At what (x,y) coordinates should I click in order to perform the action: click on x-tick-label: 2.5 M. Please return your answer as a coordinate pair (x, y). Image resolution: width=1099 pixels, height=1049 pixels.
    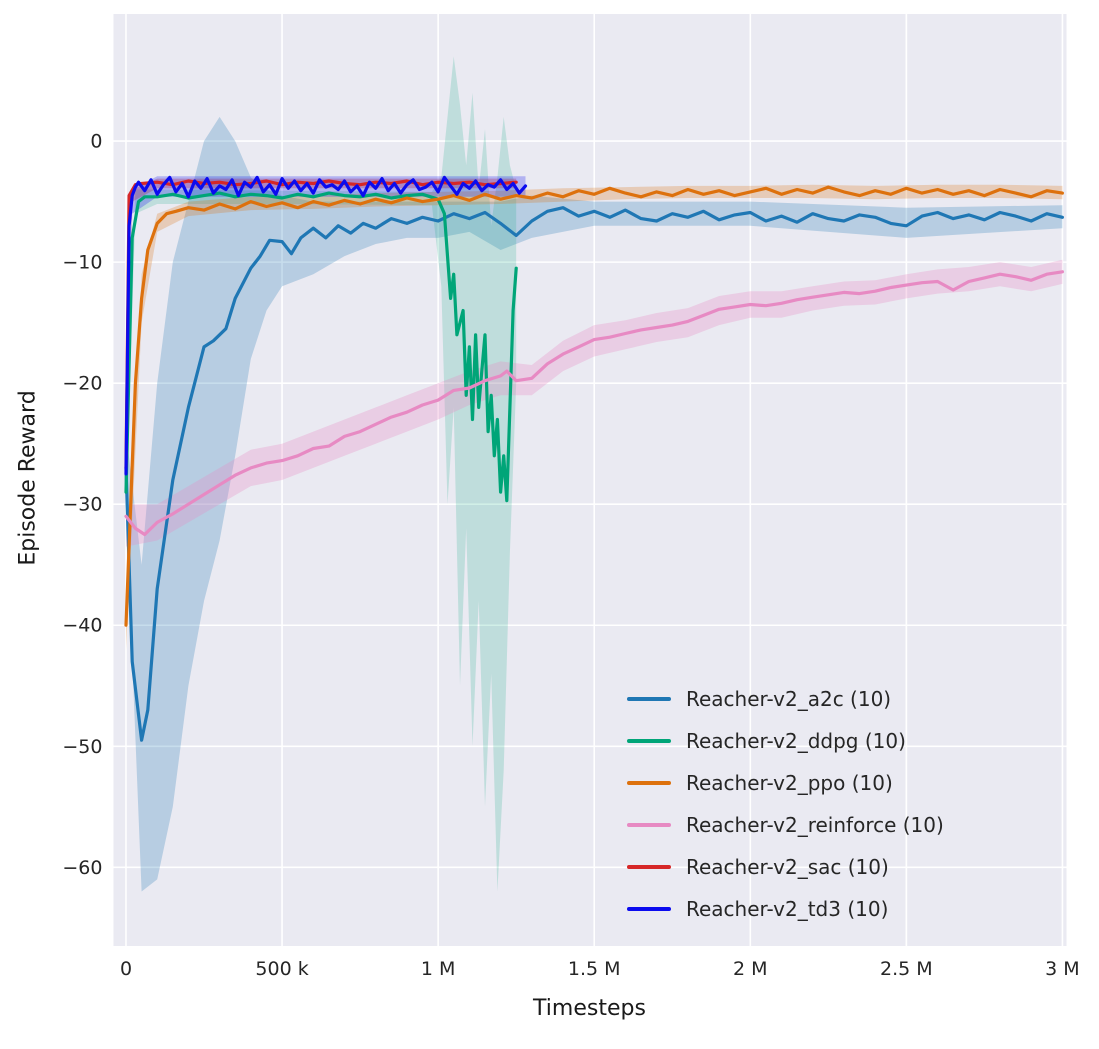
    Looking at the image, I should click on (906, 969).